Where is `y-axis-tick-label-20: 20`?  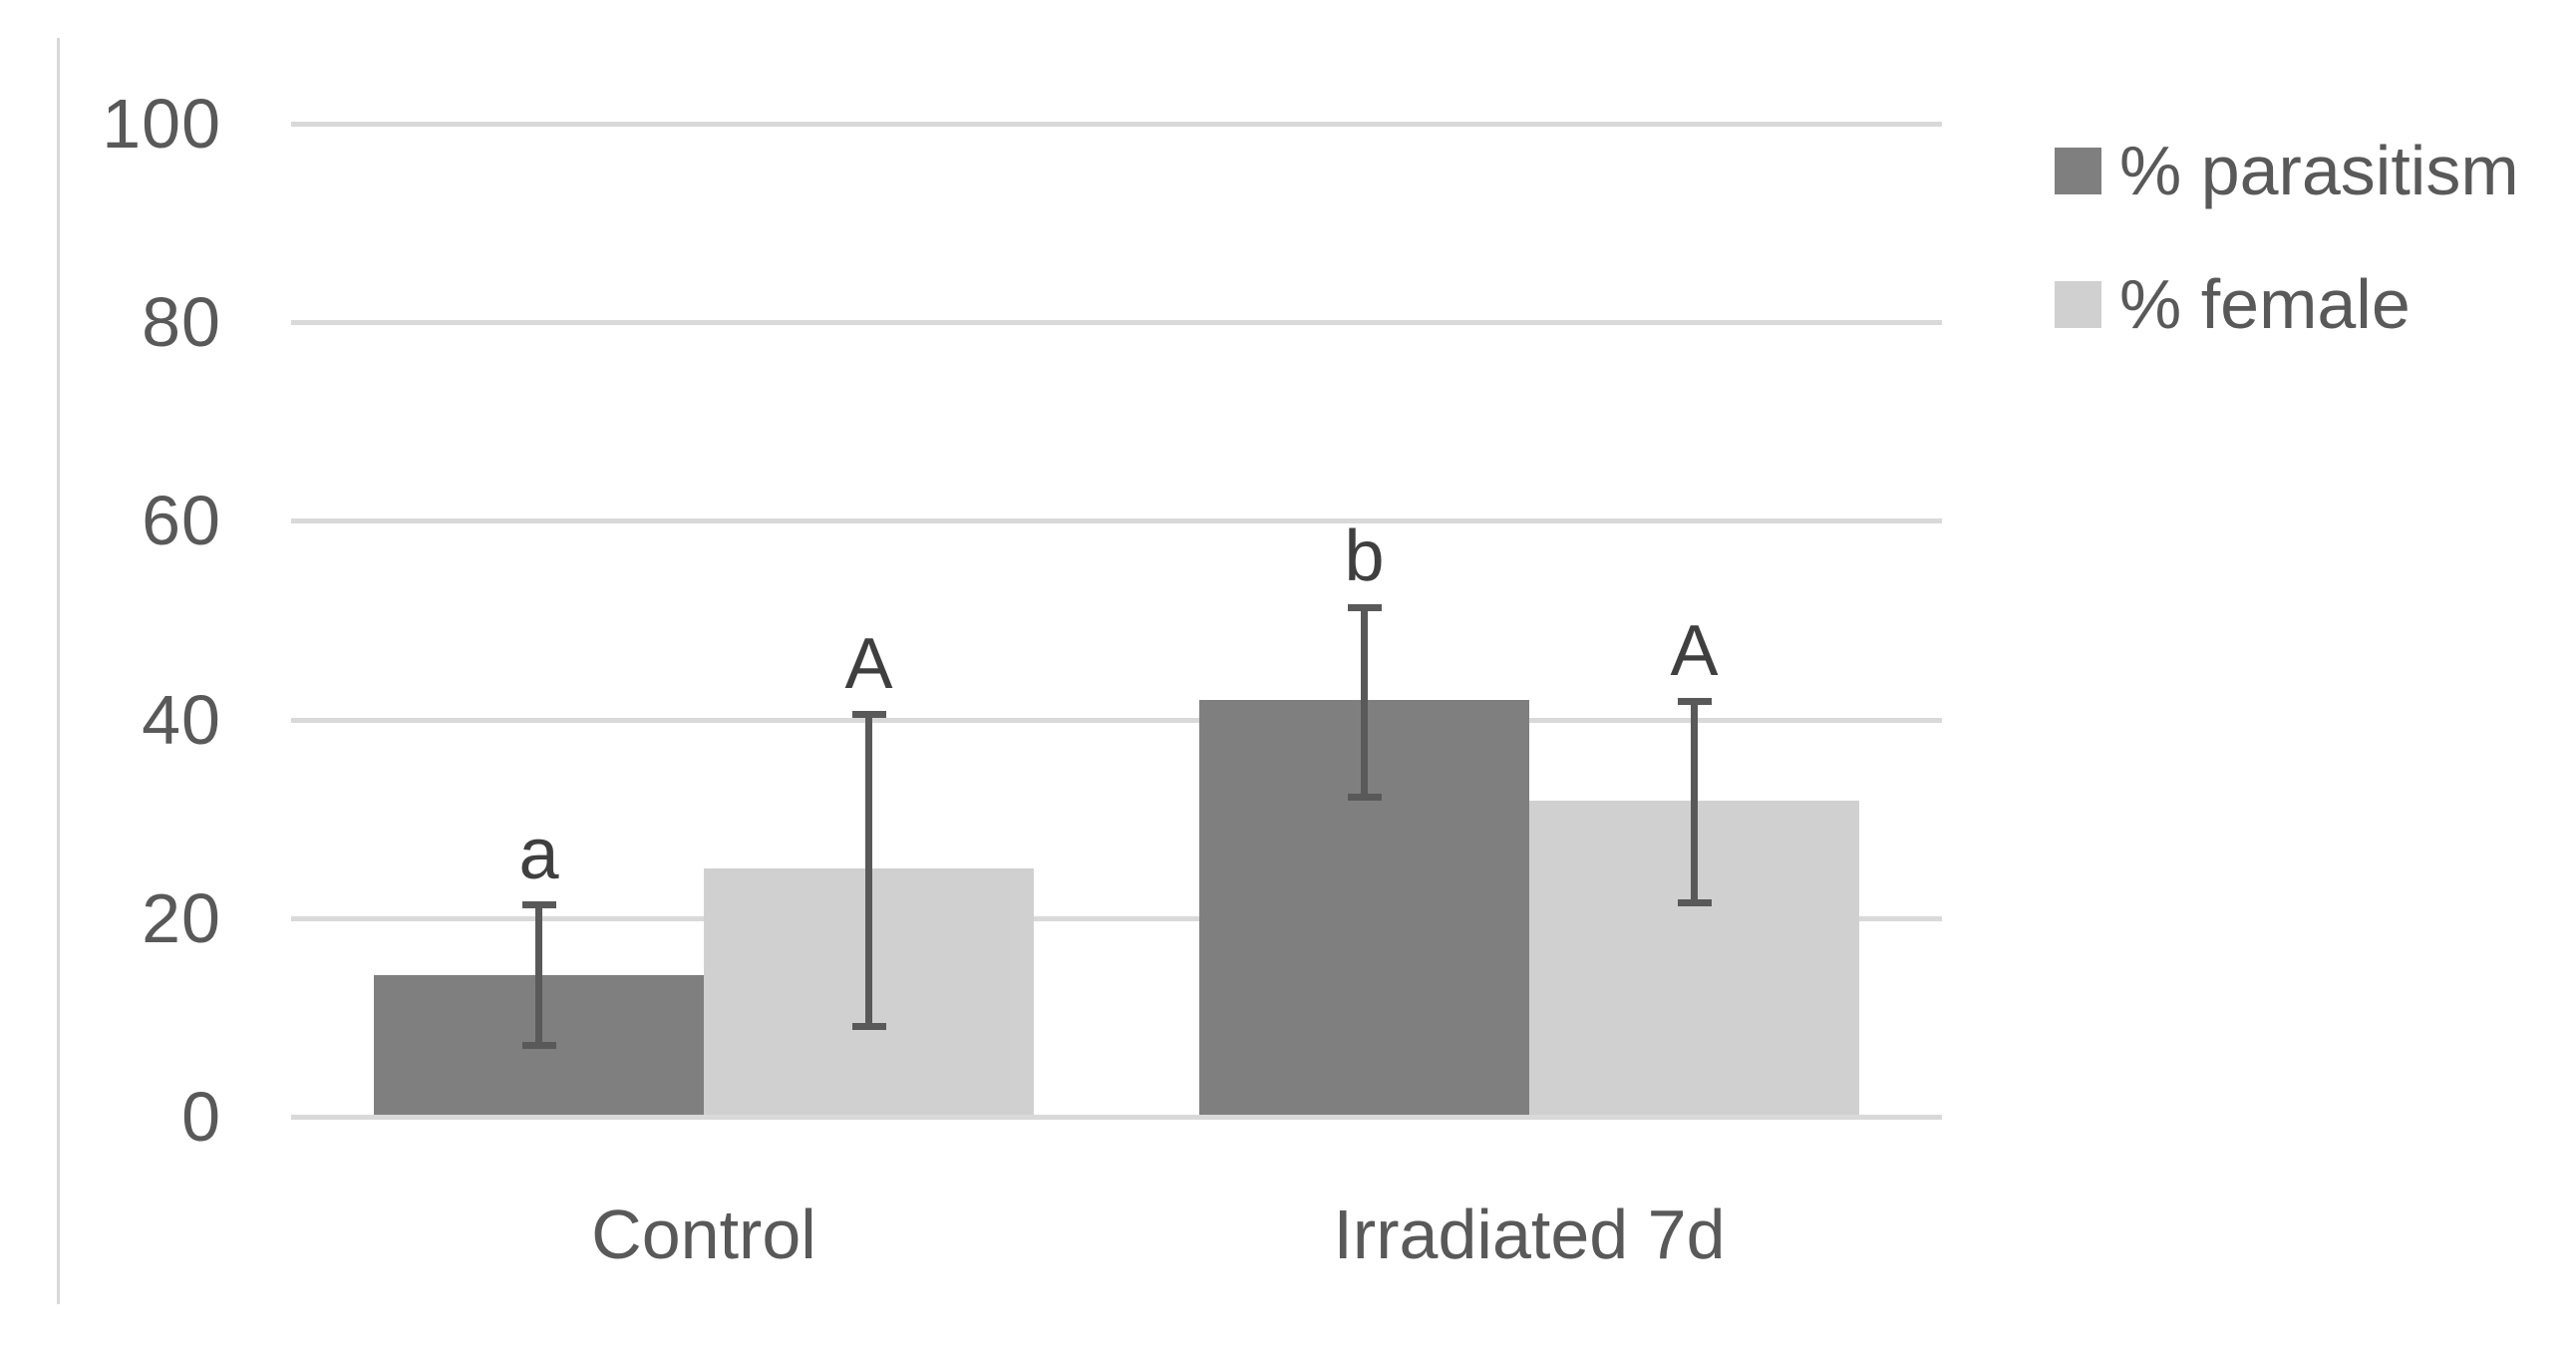 y-axis-tick-label-20: 20 is located at coordinates (181, 917).